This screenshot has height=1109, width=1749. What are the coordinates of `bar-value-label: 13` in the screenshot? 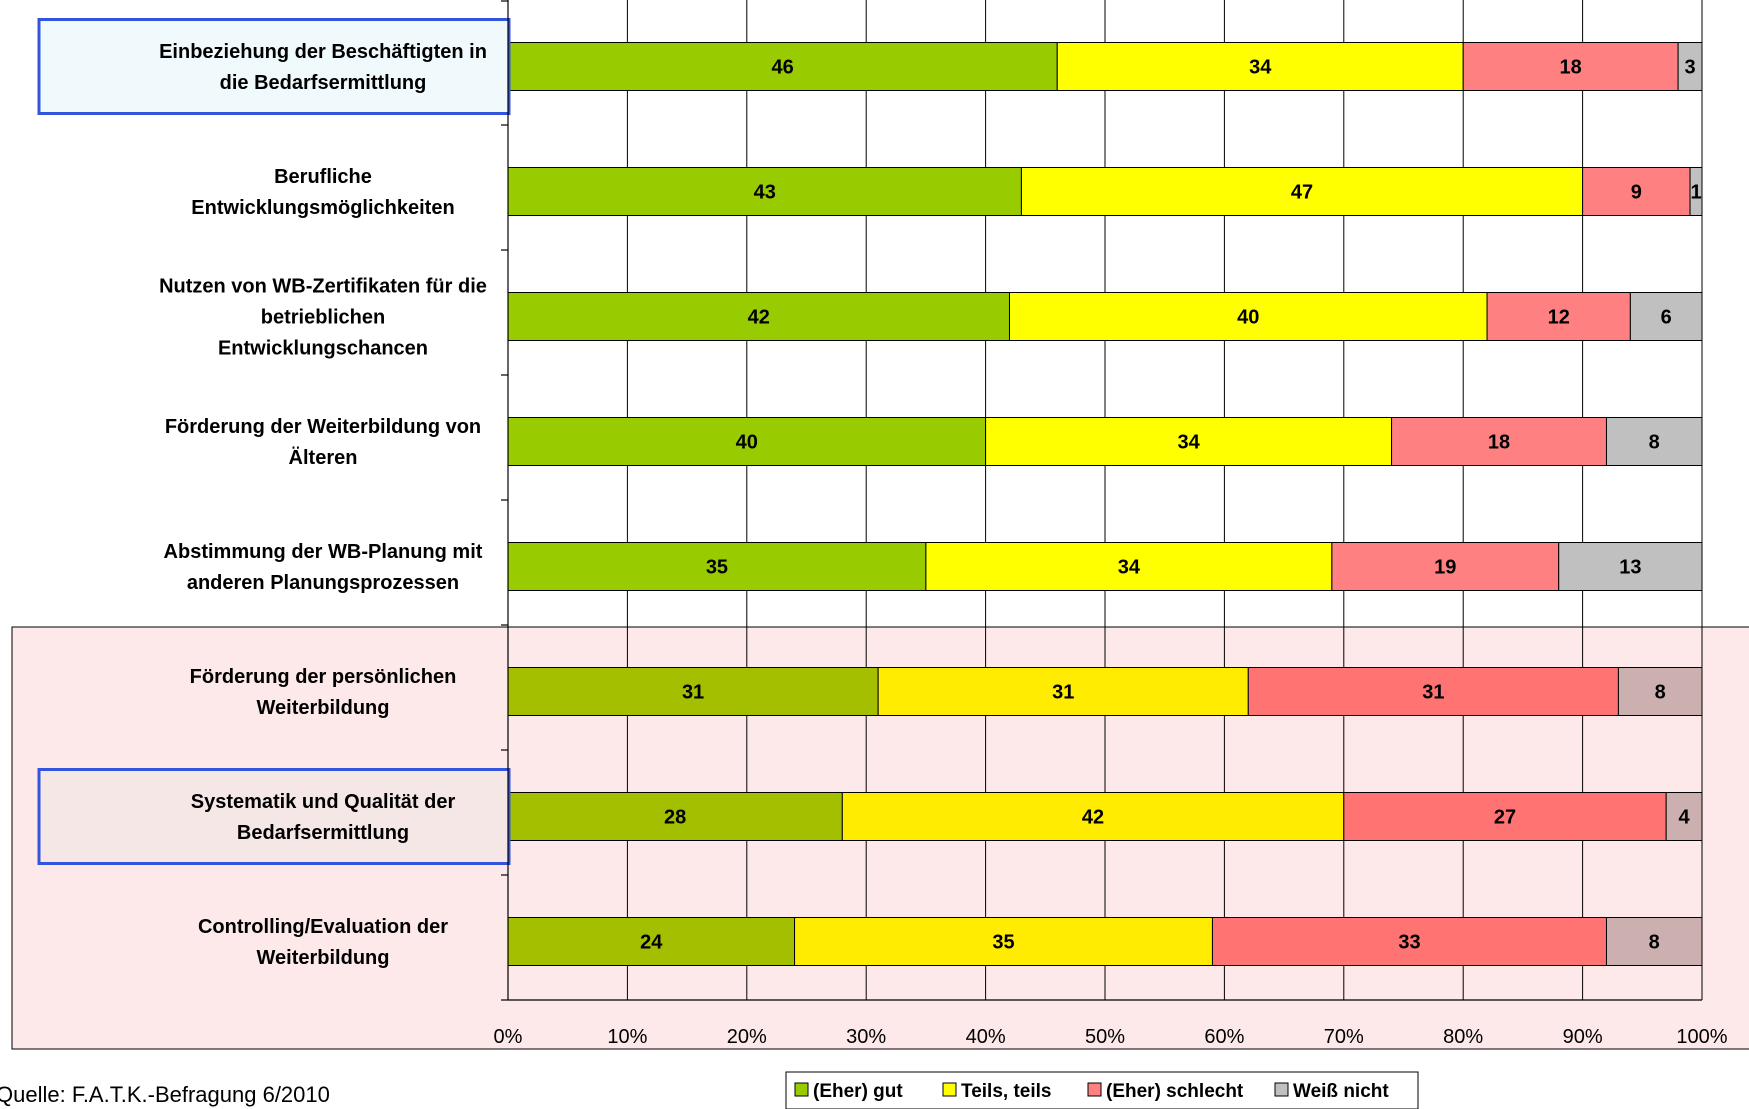 It's located at (1630, 568).